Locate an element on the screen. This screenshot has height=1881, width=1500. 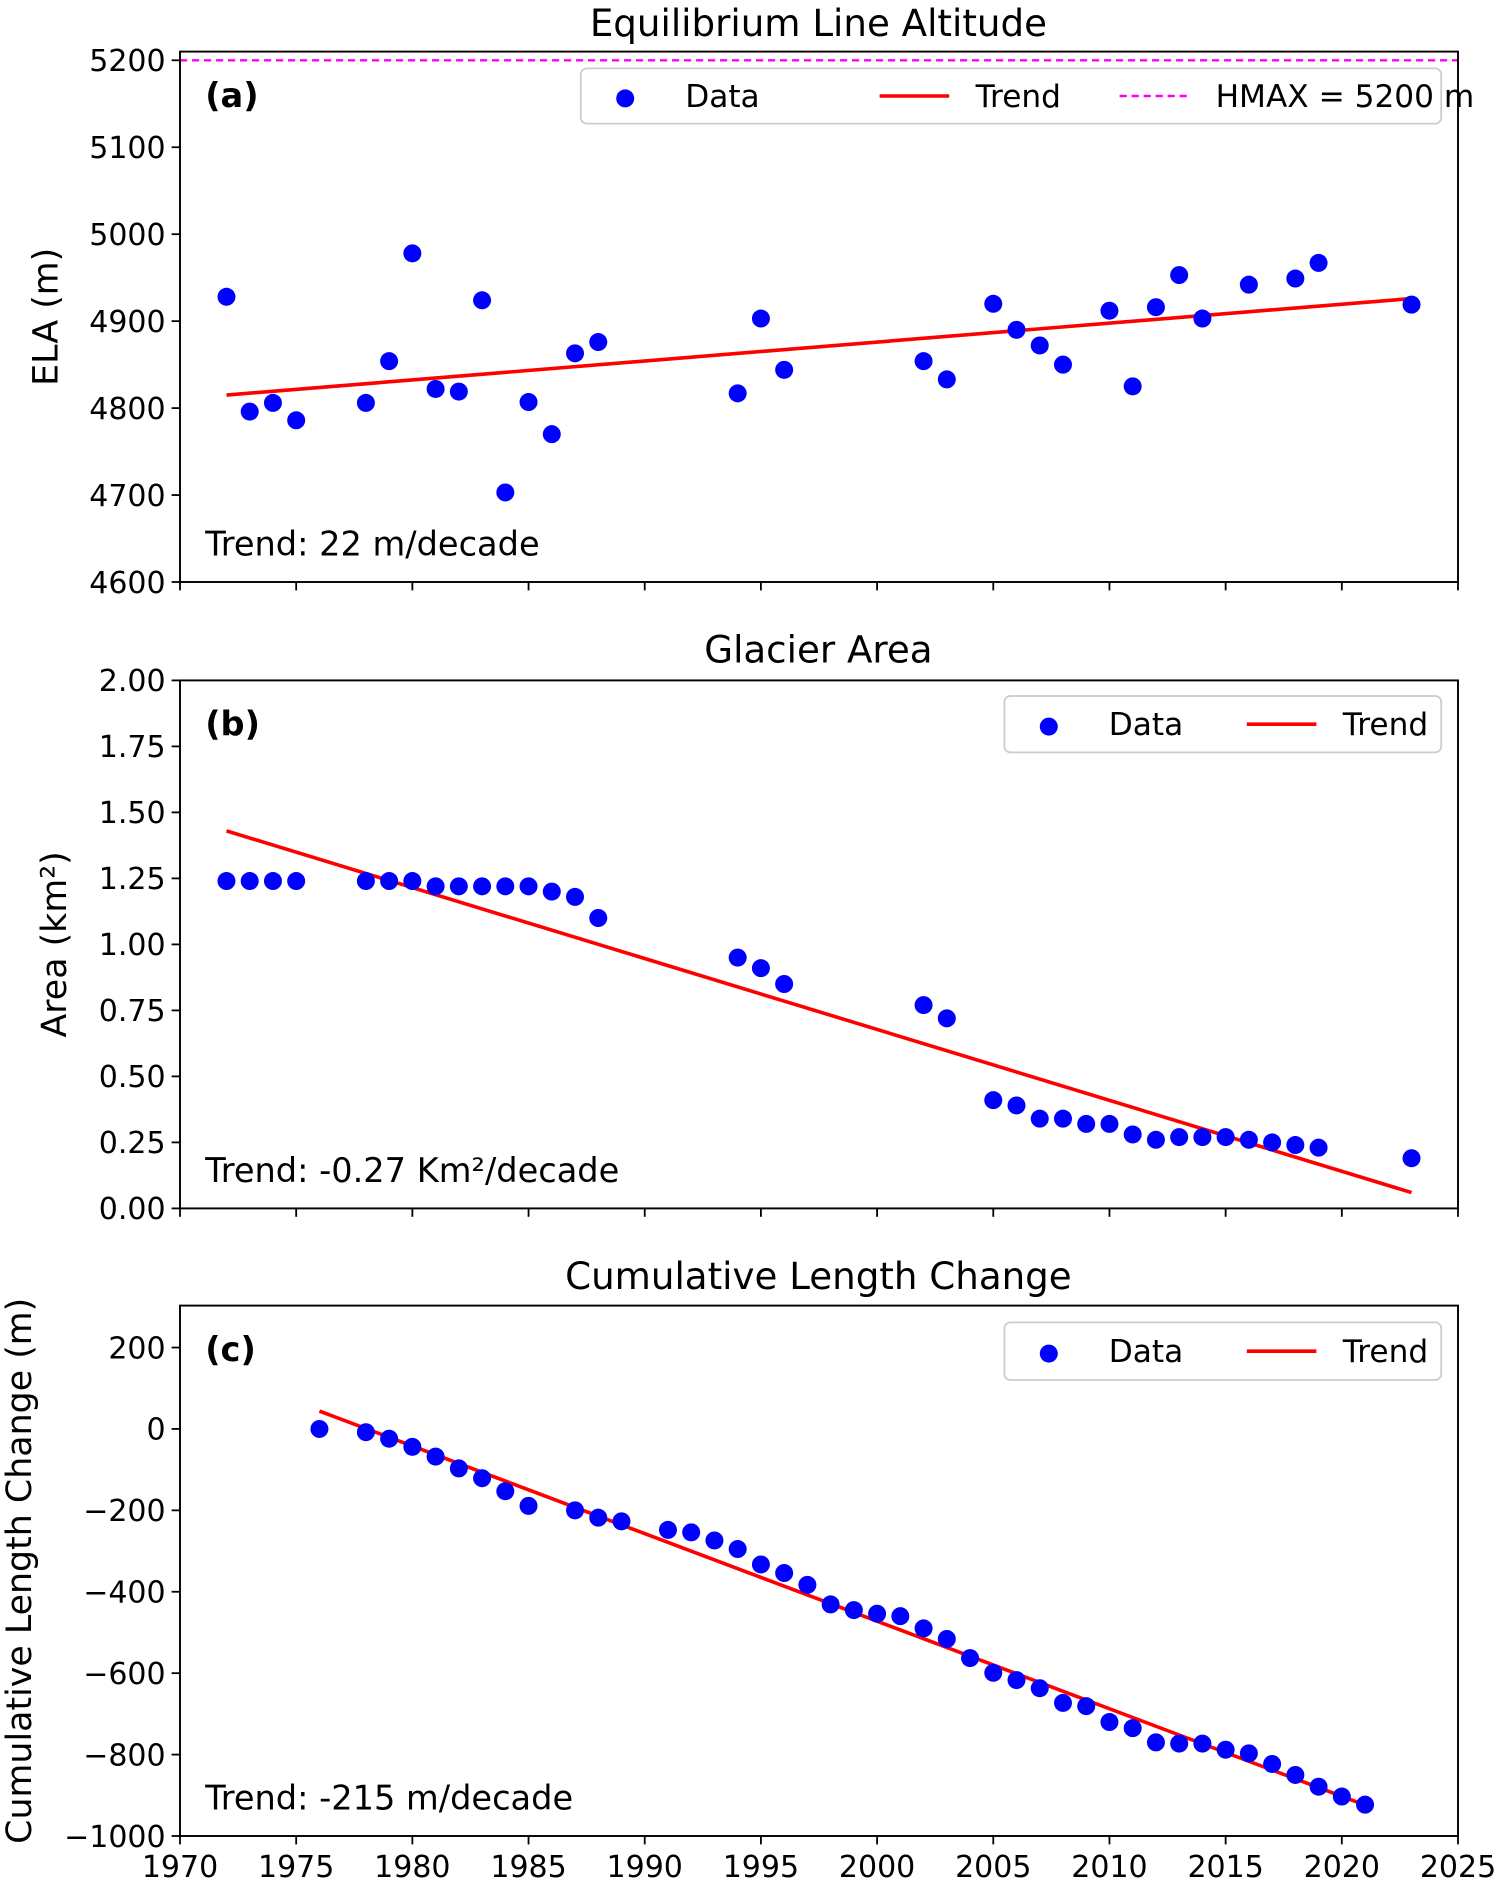
trend-annotation: Trend: -215 m/decade is located at coordinates (388, 1798).